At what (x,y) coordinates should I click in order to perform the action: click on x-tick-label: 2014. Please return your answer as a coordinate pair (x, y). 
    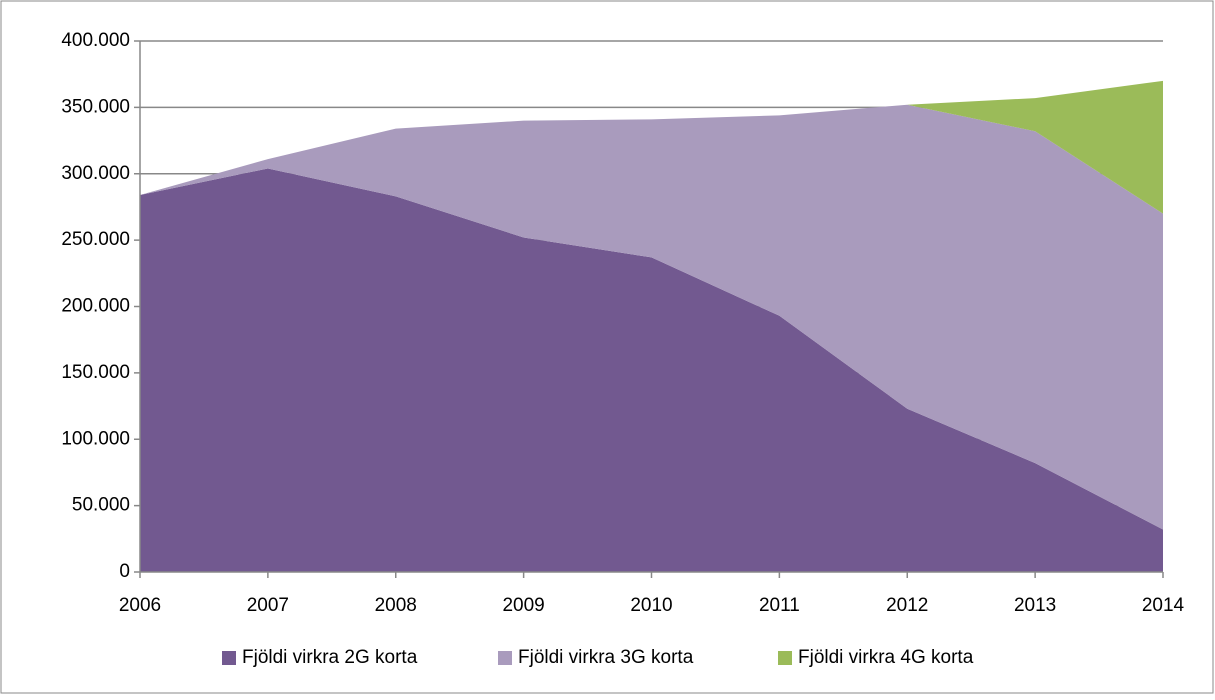
    Looking at the image, I should click on (1163, 605).